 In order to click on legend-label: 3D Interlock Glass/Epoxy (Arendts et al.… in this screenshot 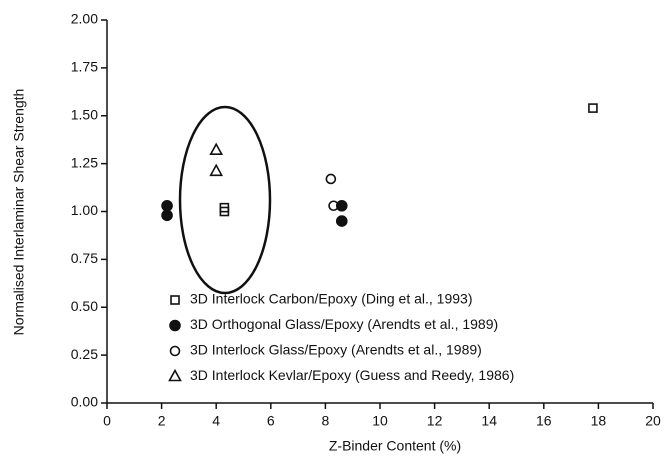, I will do `click(336, 350)`.